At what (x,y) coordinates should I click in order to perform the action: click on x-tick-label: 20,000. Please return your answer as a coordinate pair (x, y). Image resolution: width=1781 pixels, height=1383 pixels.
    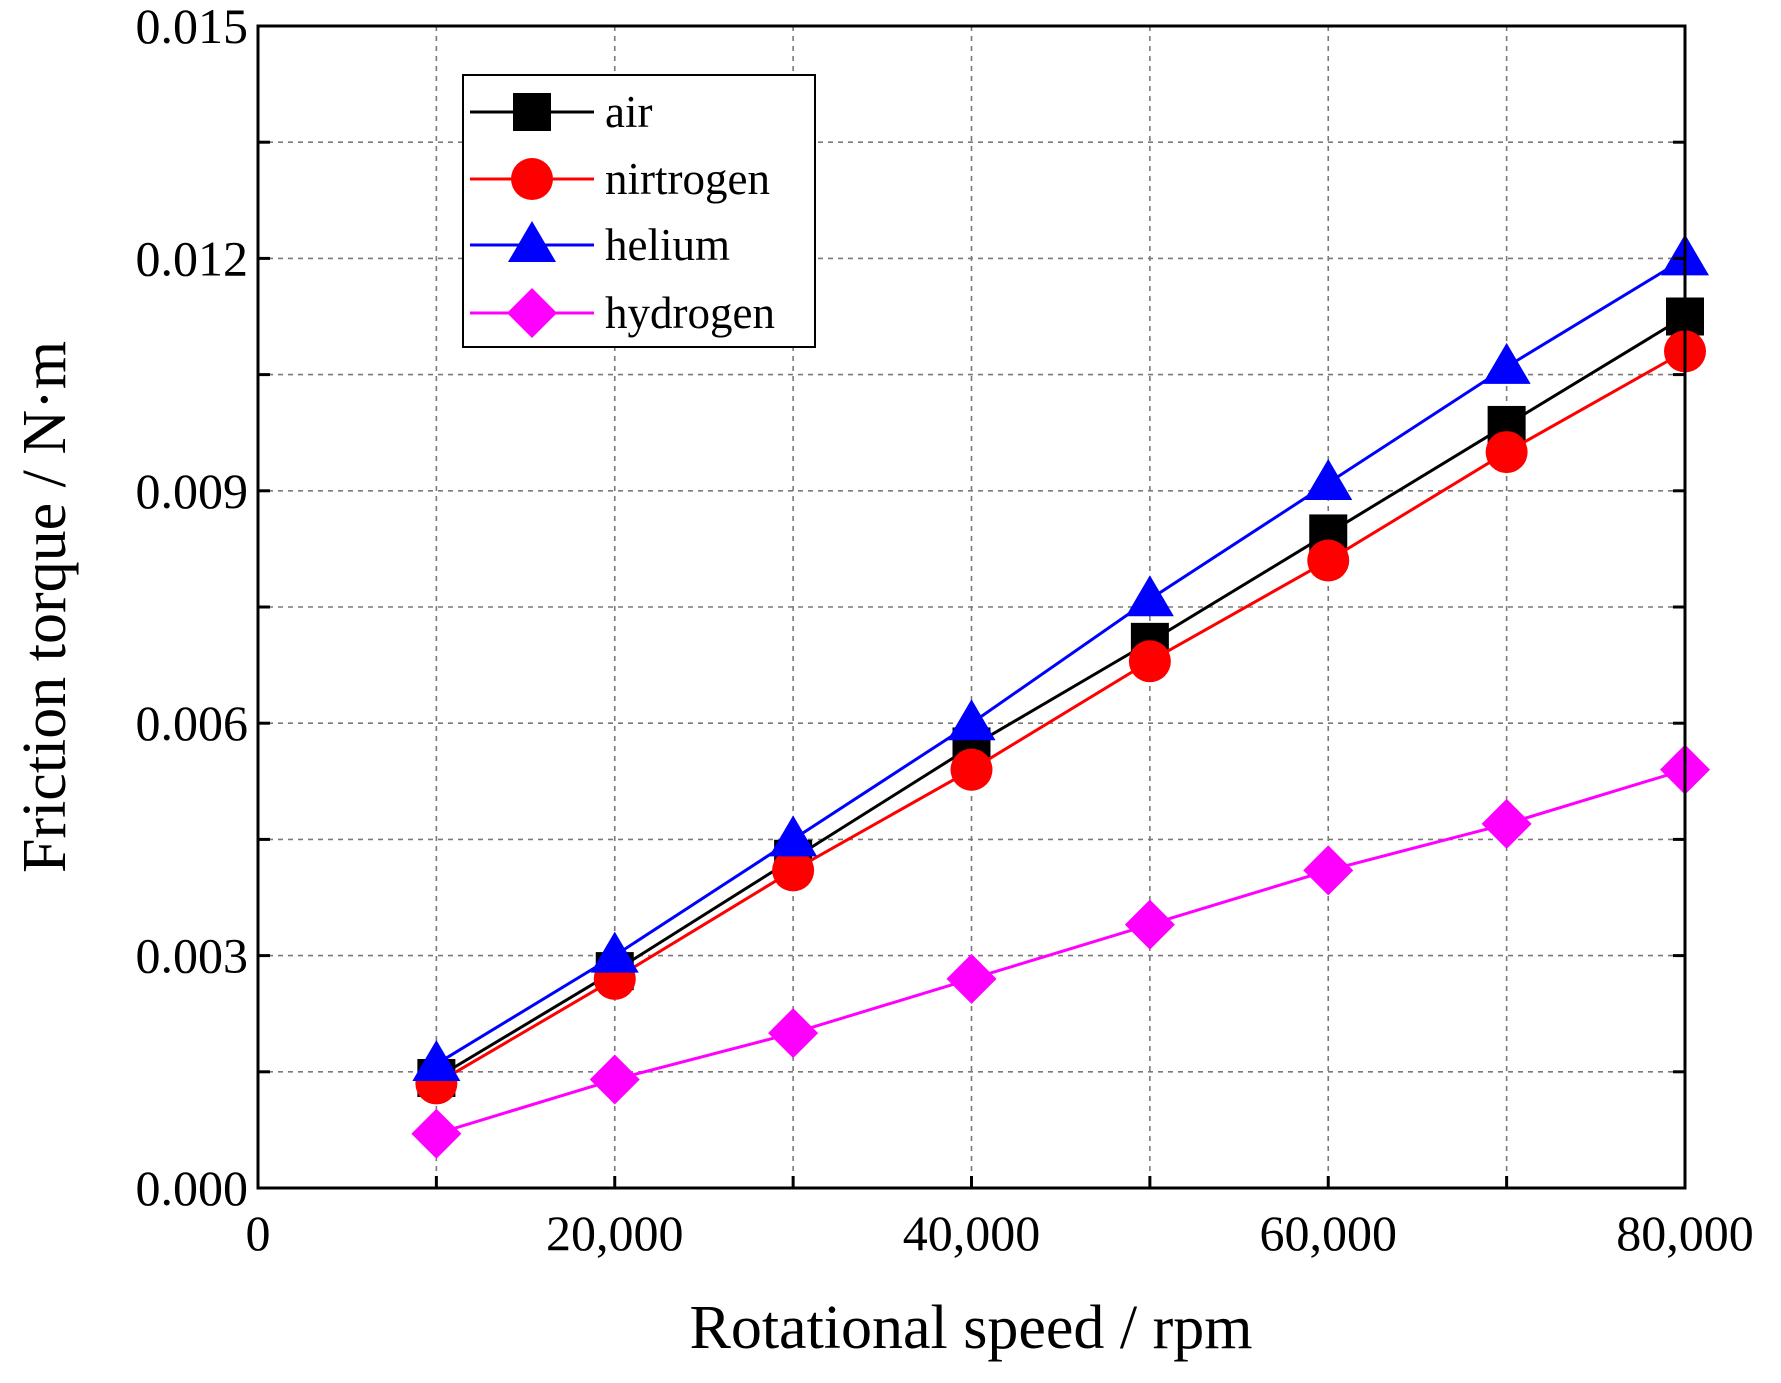
    Looking at the image, I should click on (615, 1233).